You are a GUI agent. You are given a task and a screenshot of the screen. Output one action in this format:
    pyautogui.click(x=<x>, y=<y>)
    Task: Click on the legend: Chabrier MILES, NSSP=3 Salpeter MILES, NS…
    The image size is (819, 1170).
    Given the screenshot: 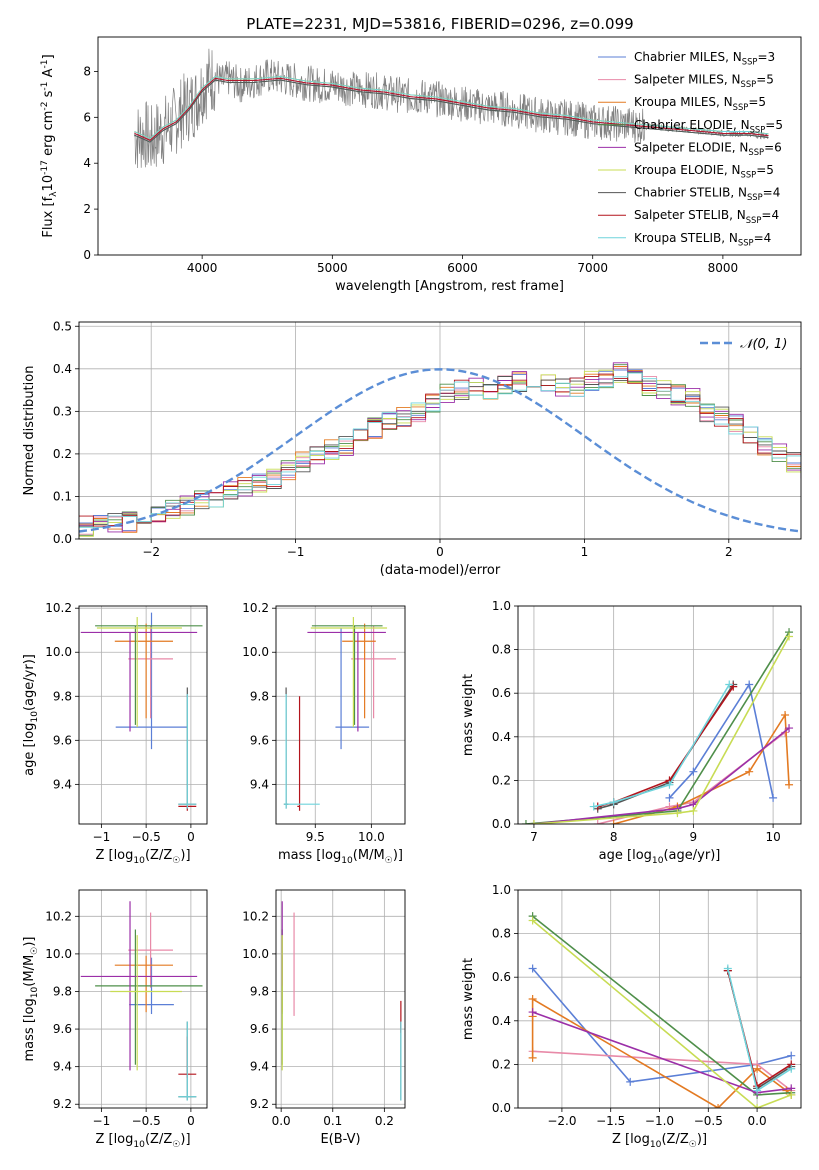 What is the action you would take?
    pyautogui.click(x=690, y=148)
    